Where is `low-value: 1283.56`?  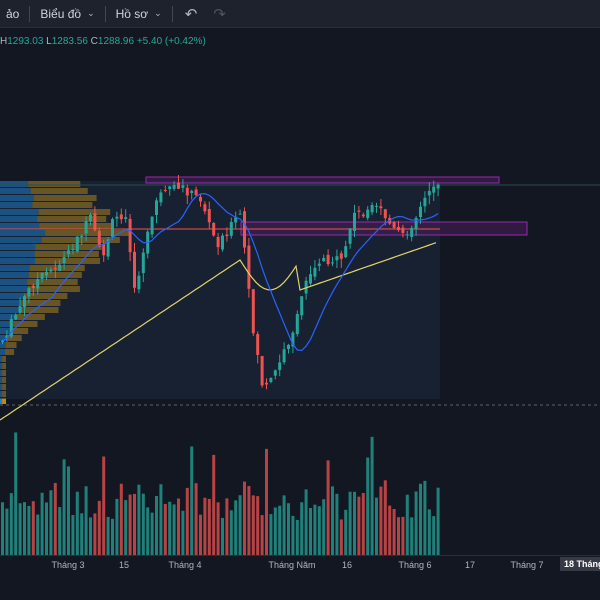
low-value: 1283.56 is located at coordinates (69, 41).